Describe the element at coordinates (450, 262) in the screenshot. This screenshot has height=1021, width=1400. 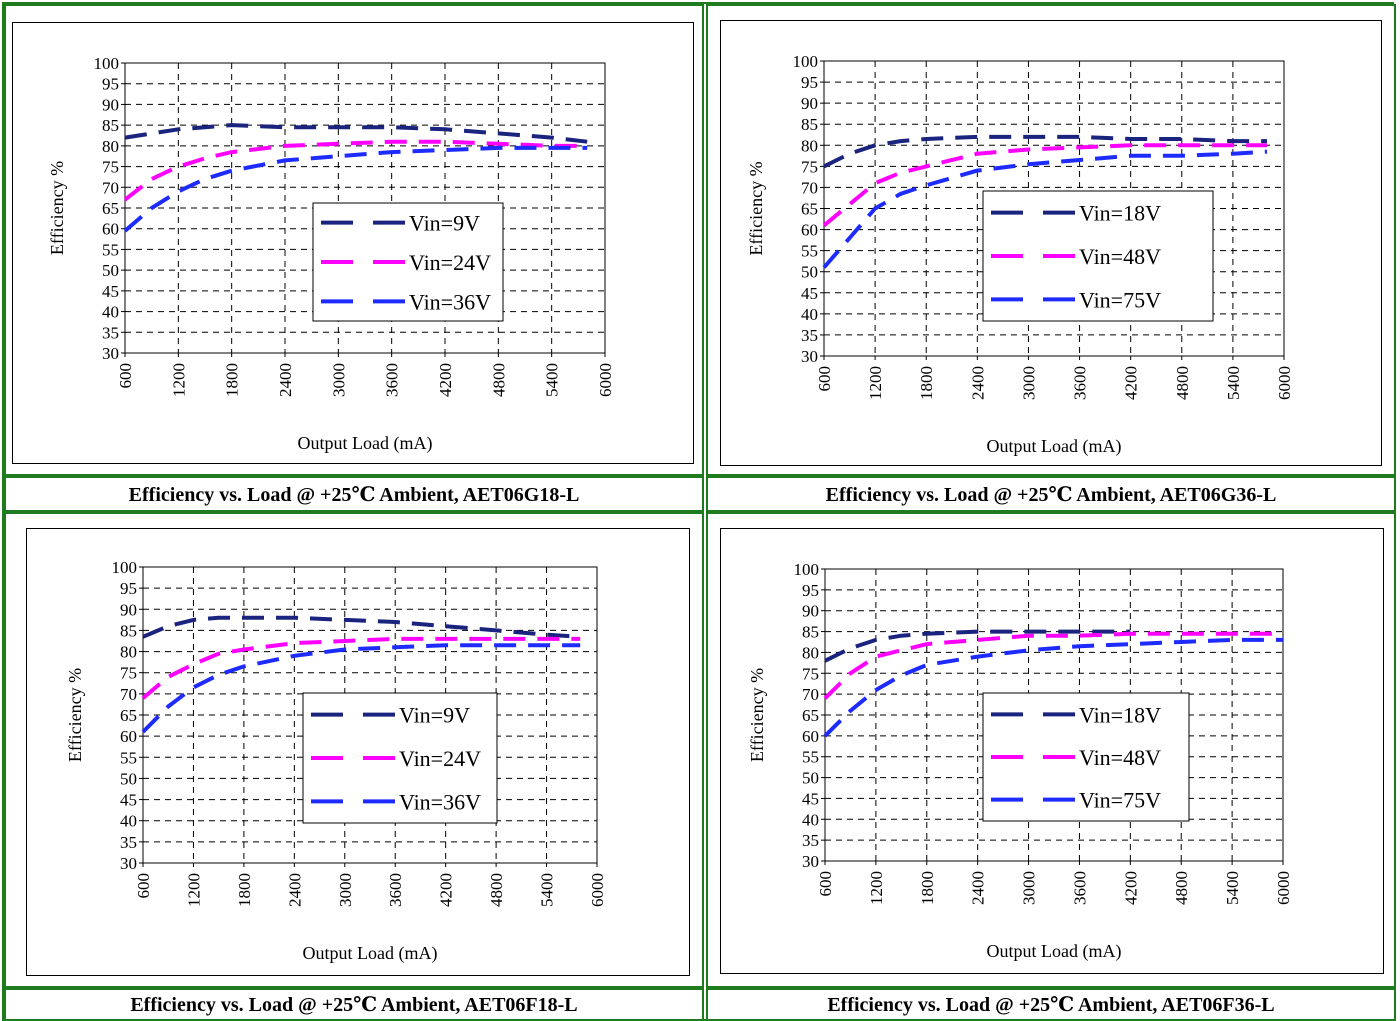
I see `legend-label: Vin=24V` at that location.